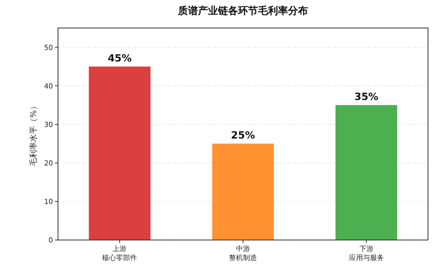  I want to click on data-label: 25%, so click(243, 136).